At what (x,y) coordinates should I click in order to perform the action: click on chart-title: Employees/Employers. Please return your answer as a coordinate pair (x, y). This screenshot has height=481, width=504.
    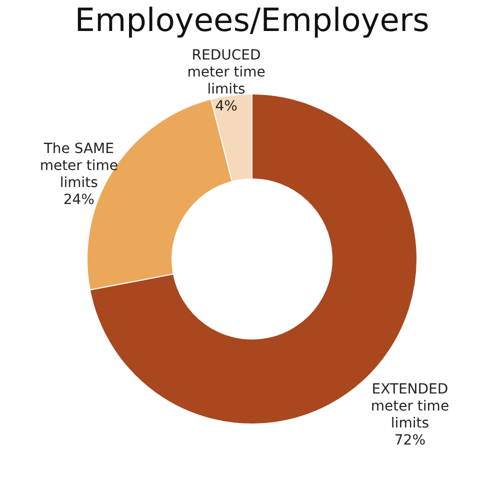
    Looking at the image, I should click on (252, 20).